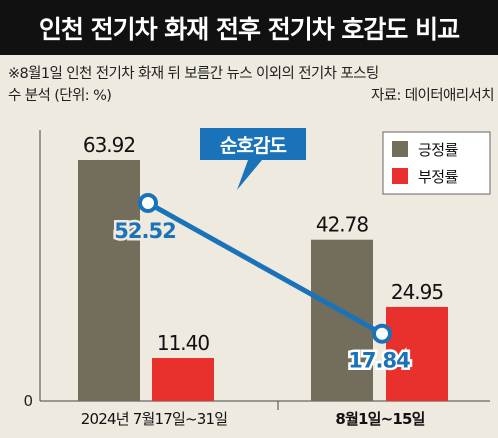 This screenshot has height=438, width=498. What do you see at coordinates (253, 159) in the screenshot?
I see `net-callout-box` at bounding box center [253, 159].